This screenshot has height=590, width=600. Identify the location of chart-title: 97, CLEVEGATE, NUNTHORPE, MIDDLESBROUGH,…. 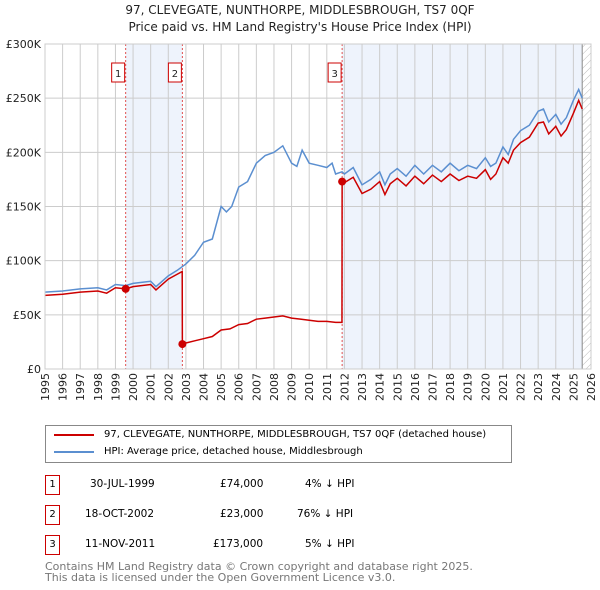
(300, 10).